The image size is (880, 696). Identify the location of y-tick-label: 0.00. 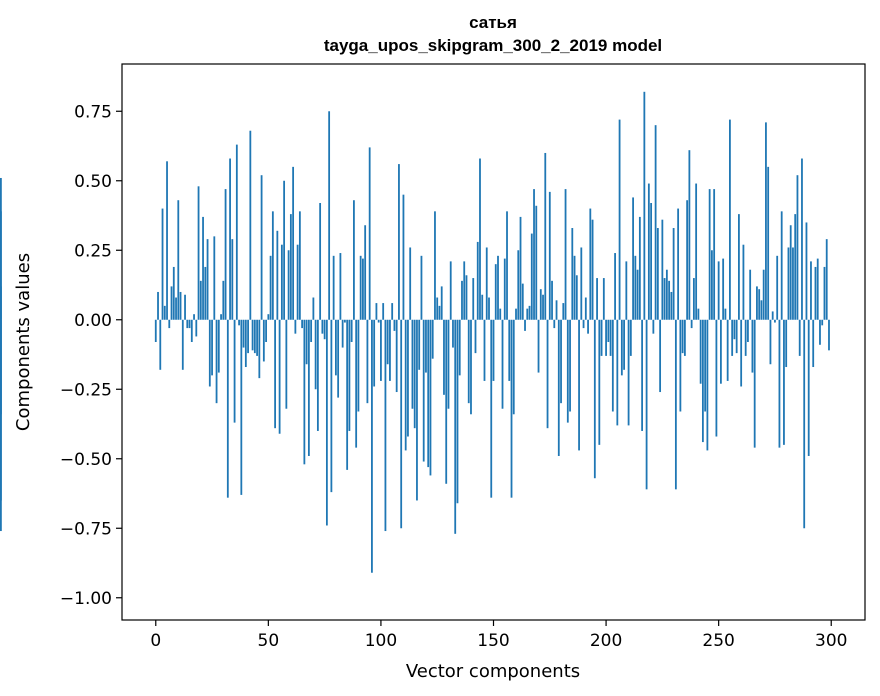
(93, 321).